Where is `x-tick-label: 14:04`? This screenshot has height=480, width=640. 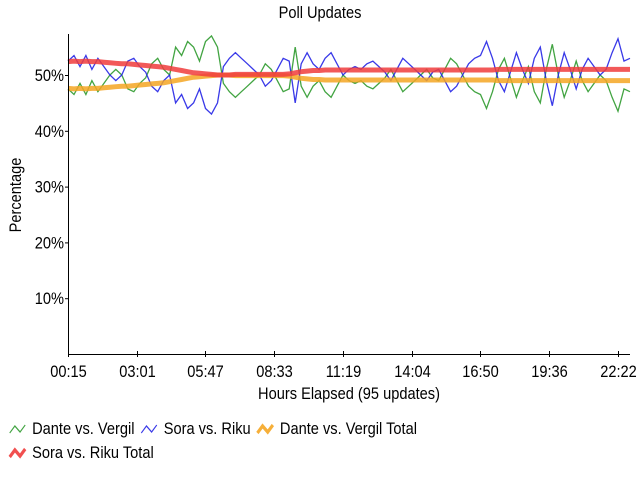
x-tick-label: 14:04 is located at coordinates (412, 372).